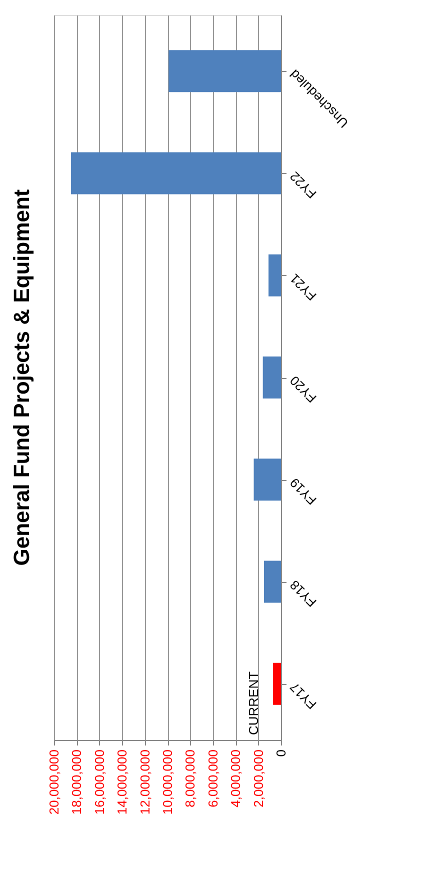 The image size is (430, 888). What do you see at coordinates (54, 782) in the screenshot?
I see `x-tick-label: 20,000,000` at bounding box center [54, 782].